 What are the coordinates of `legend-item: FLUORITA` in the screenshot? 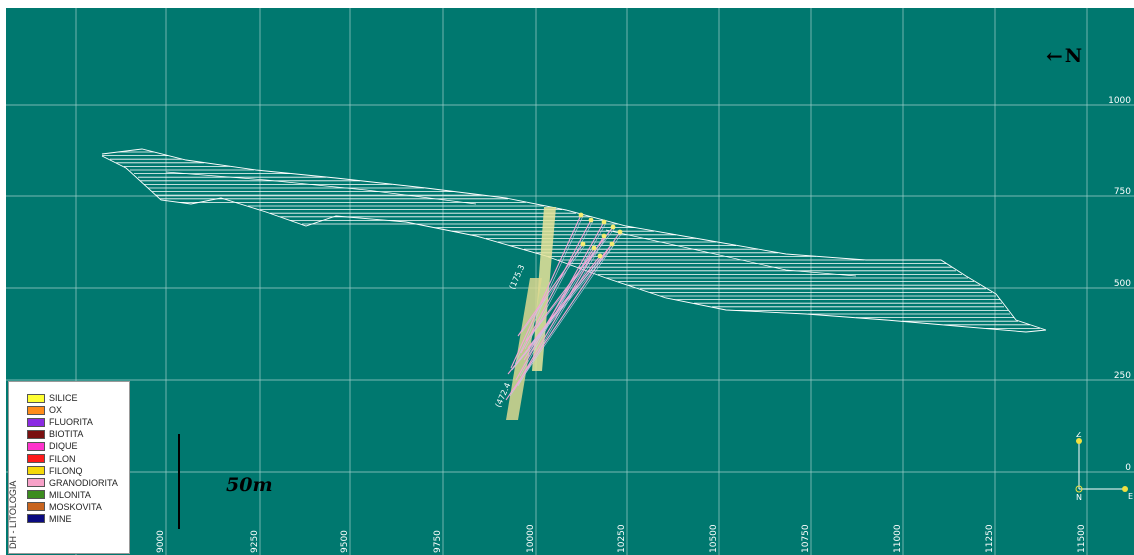 It's located at (72, 422).